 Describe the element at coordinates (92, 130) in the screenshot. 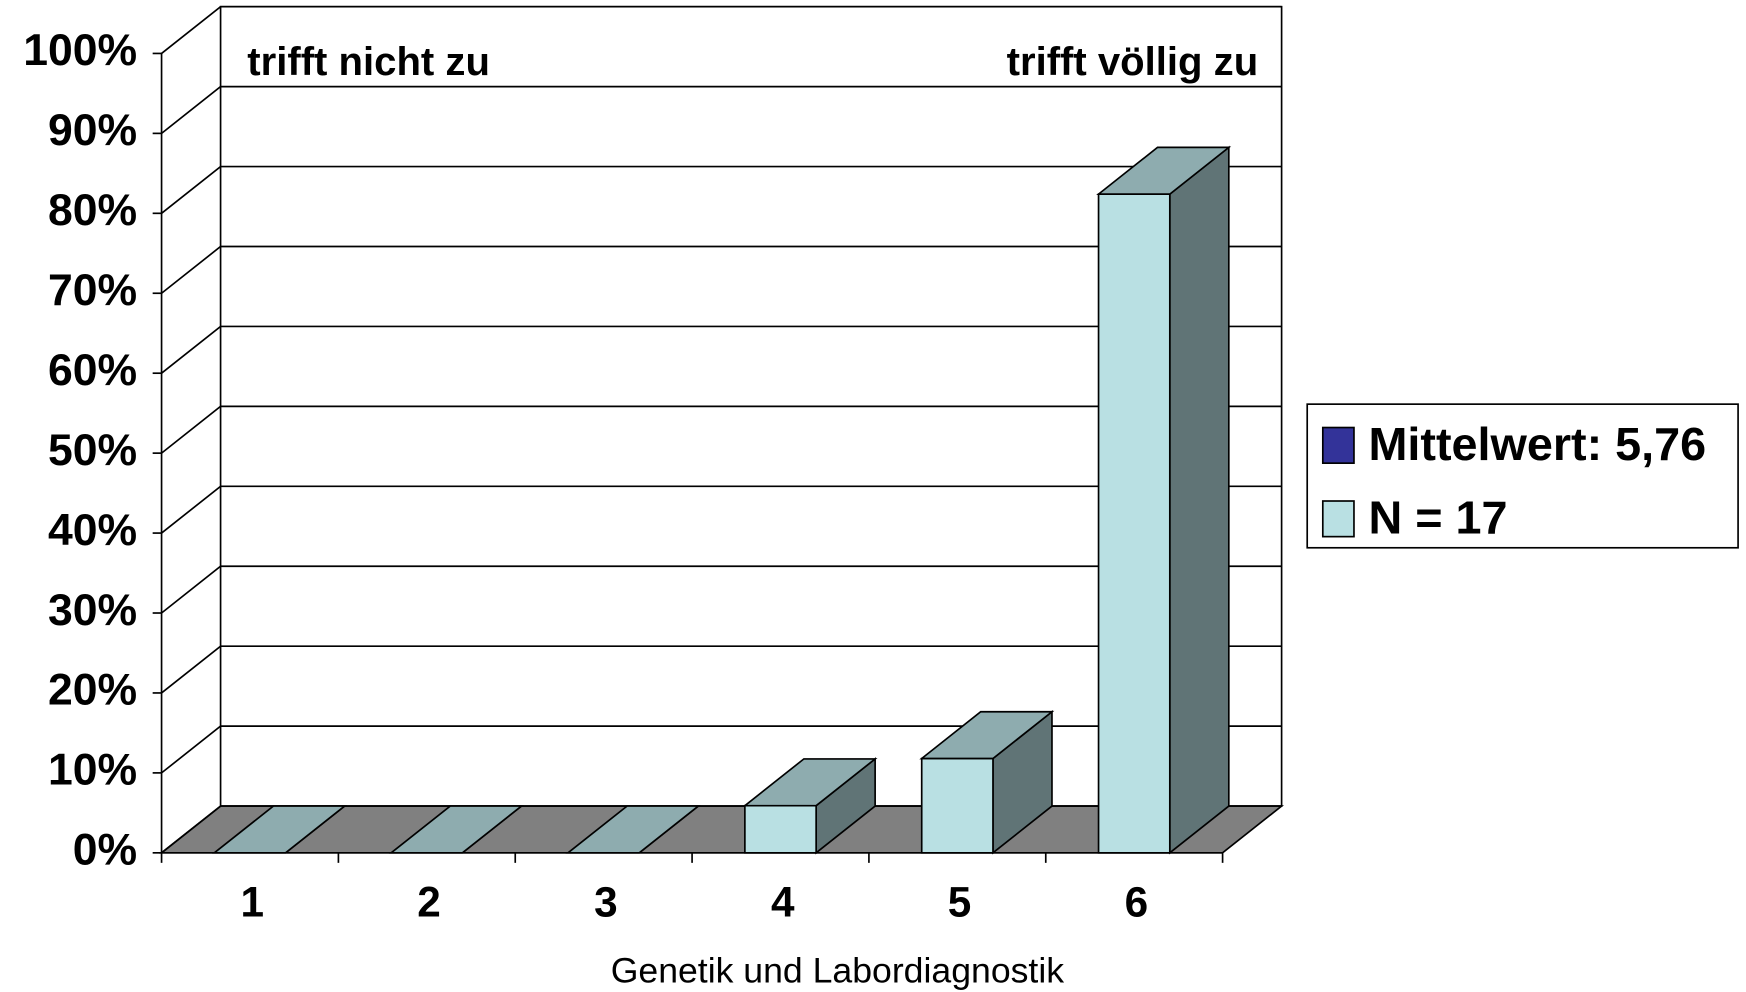

I see `y-tick-label: 90%` at that location.